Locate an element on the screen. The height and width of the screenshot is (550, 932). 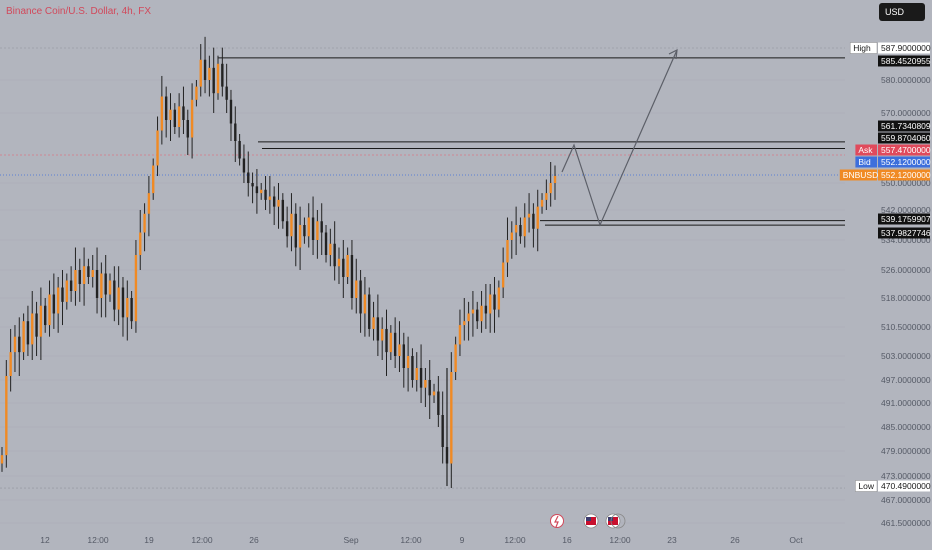
price-tick-label: 570.0000000 is located at coordinates (906, 113).